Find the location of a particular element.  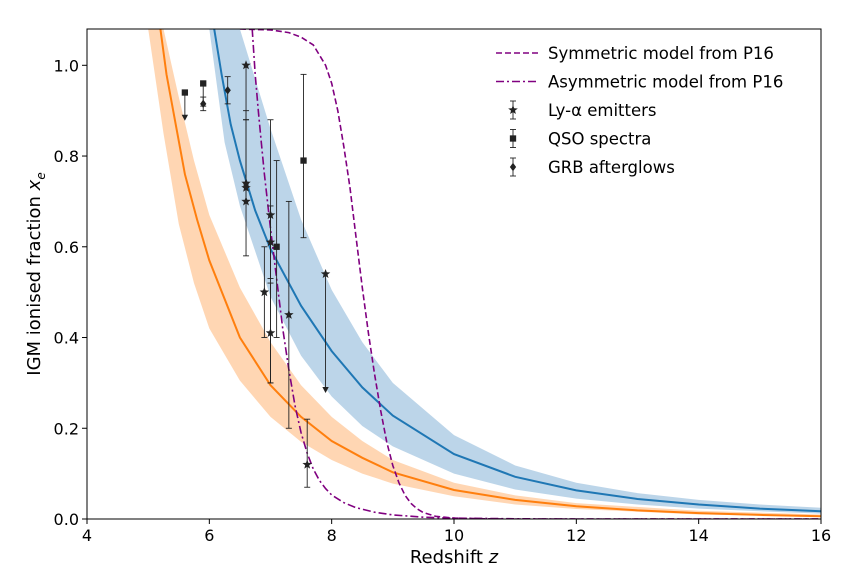

x-tick-label: 16 is located at coordinates (821, 535).